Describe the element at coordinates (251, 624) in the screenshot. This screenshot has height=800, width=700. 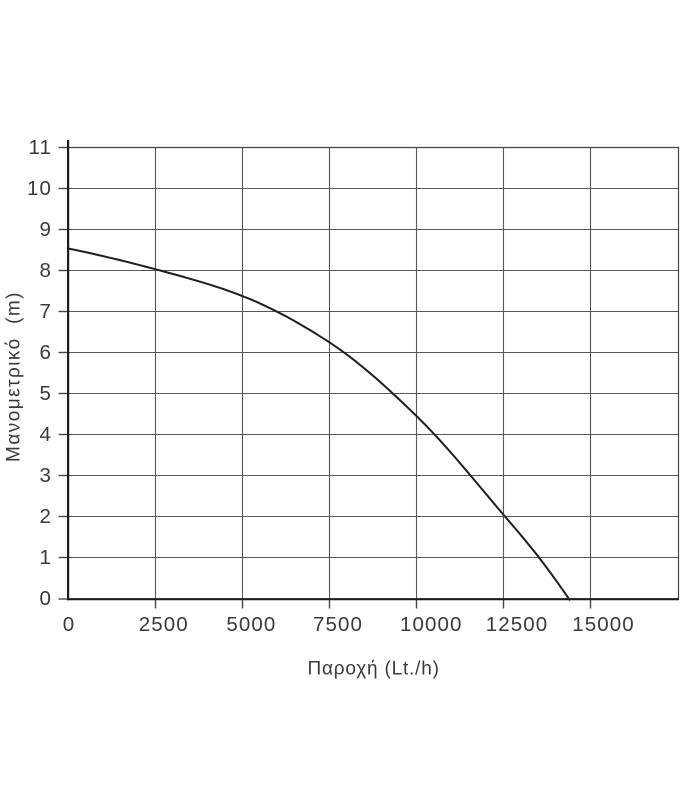
I see `svg-text: 5000` at that location.